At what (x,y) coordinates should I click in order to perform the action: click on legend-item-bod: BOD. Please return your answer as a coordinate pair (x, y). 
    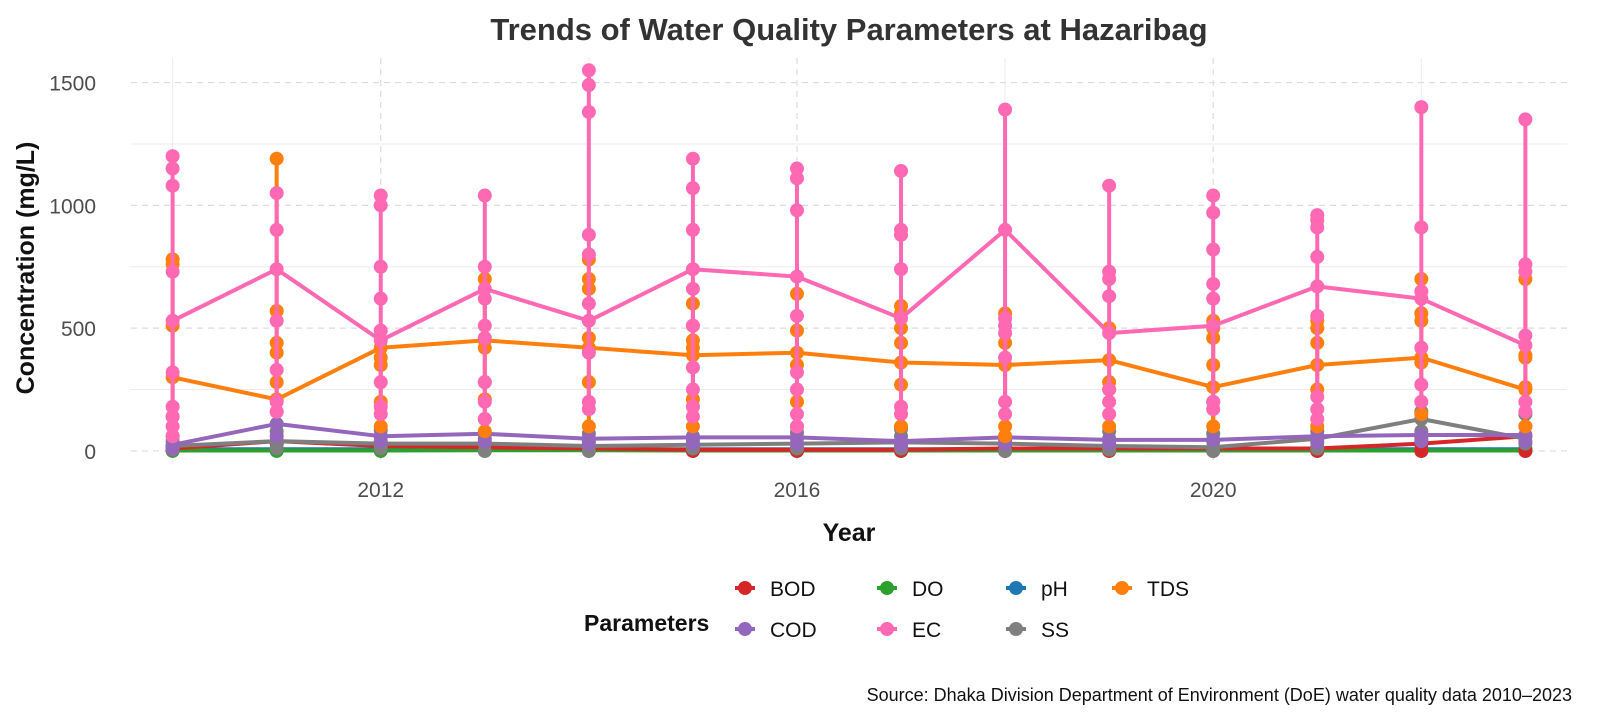
    Looking at the image, I should click on (775, 589).